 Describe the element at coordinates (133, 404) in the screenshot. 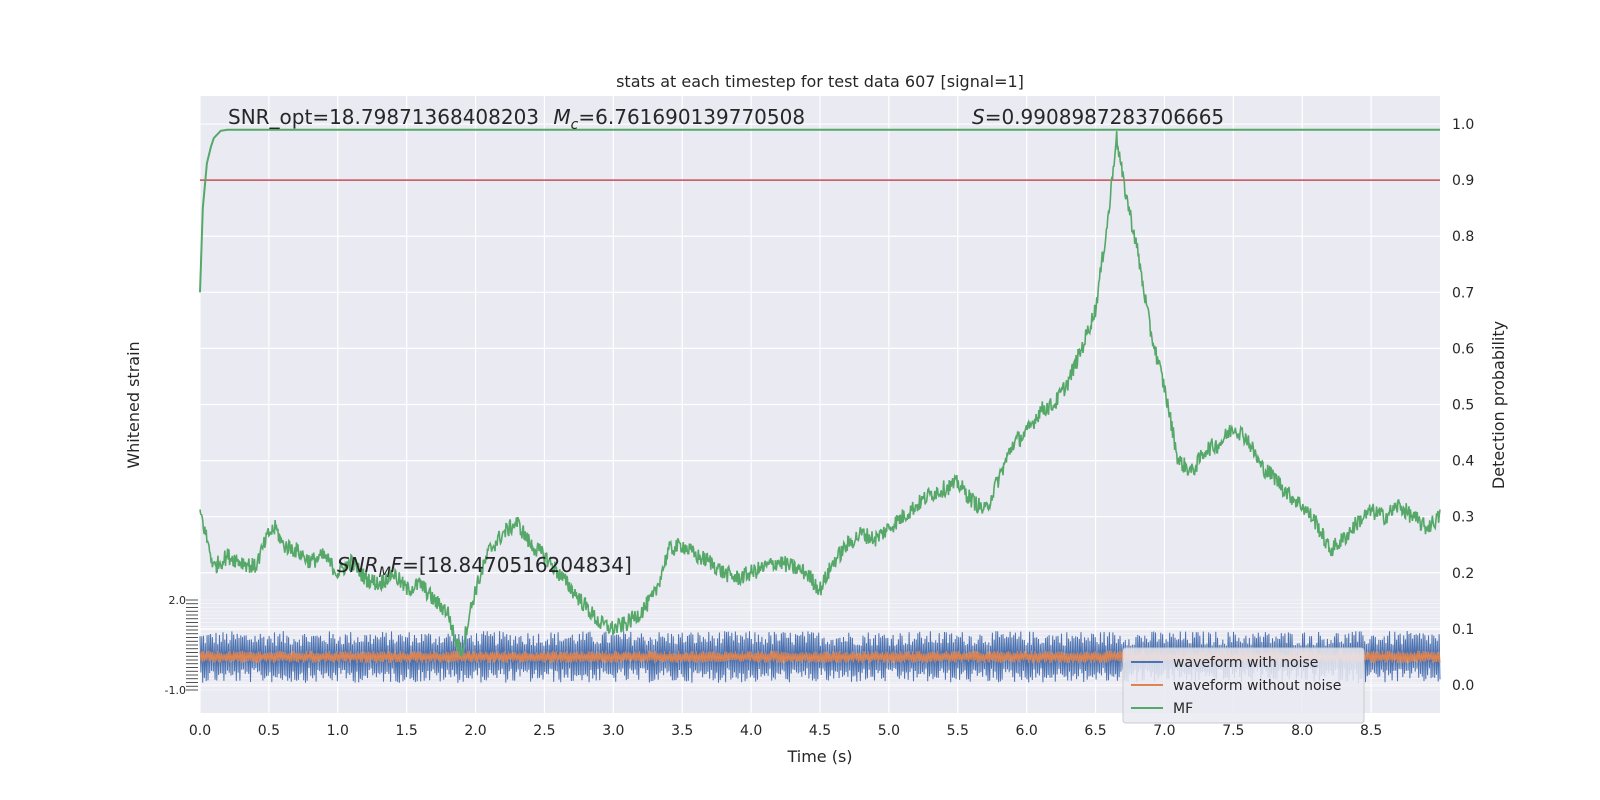

I see `y-left-axis-label: Whitened strain` at that location.